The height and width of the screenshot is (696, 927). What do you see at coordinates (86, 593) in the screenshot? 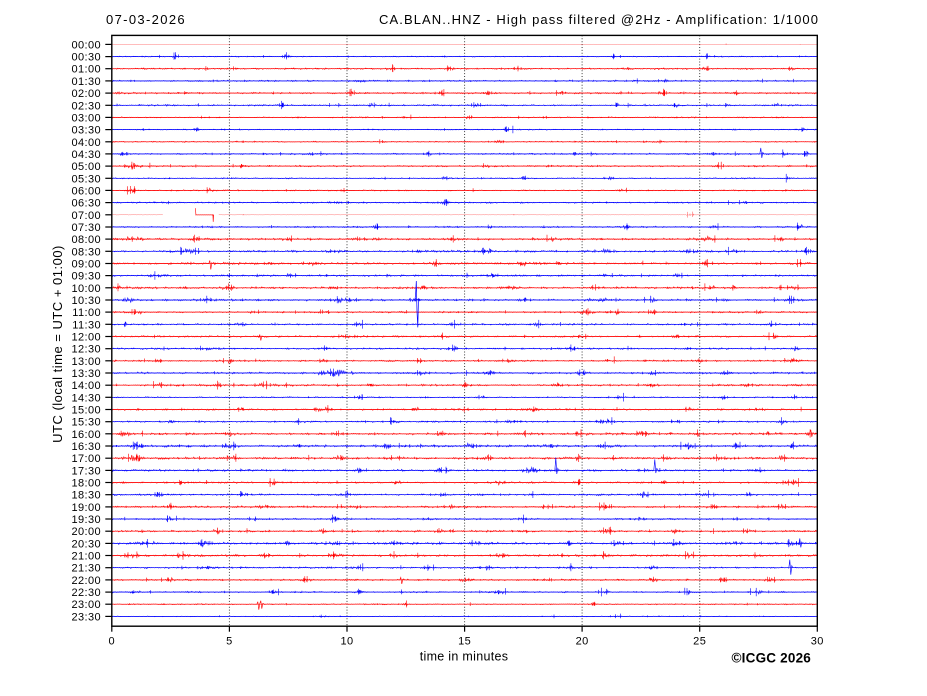
I see `svg-text: 22:30` at bounding box center [86, 593].